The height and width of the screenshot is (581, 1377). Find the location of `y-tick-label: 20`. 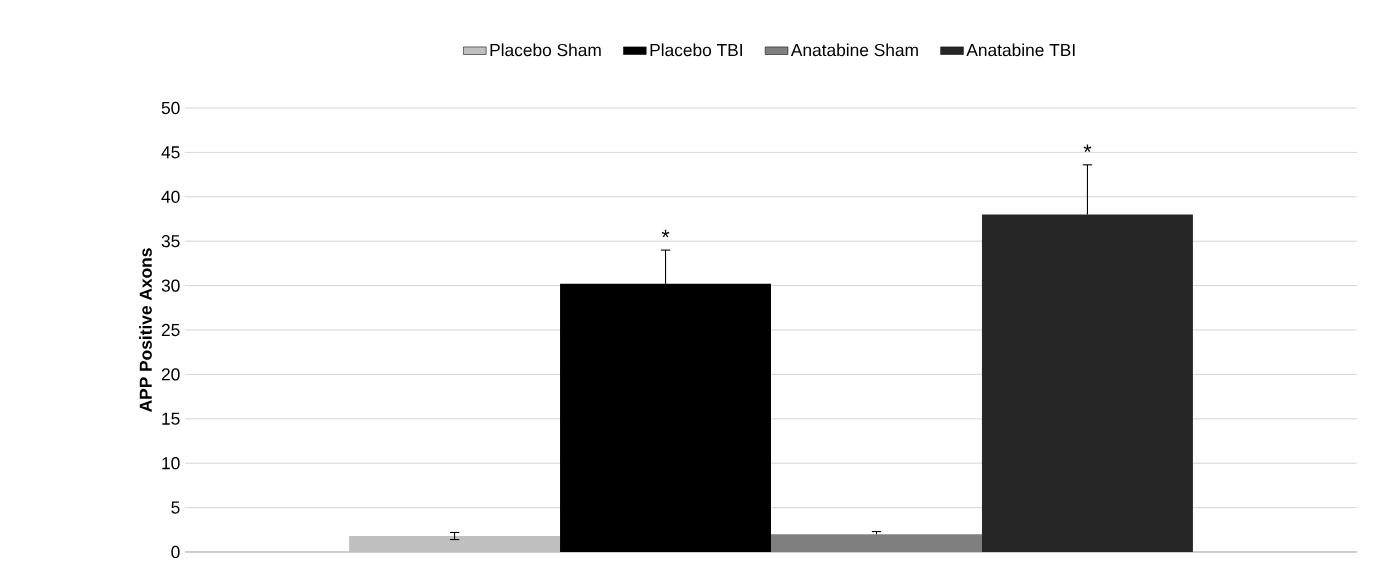

y-tick-label: 20 is located at coordinates (170, 374).